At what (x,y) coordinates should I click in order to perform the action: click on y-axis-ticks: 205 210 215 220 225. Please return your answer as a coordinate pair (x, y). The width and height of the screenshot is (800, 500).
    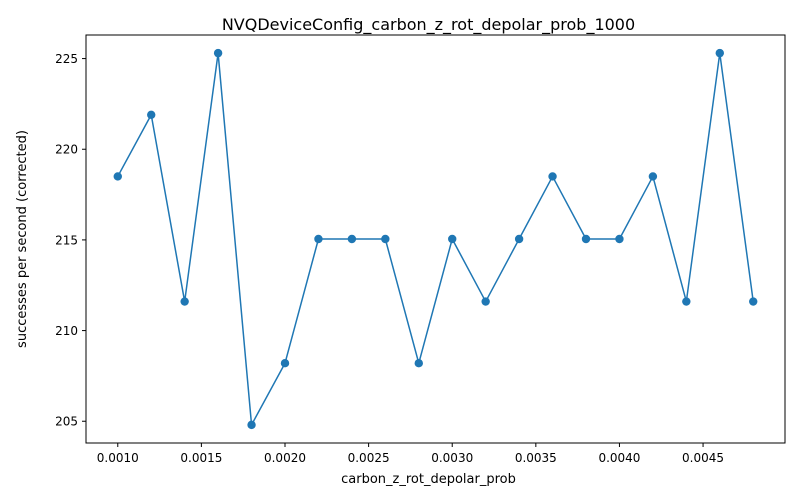
    Looking at the image, I should click on (70, 240).